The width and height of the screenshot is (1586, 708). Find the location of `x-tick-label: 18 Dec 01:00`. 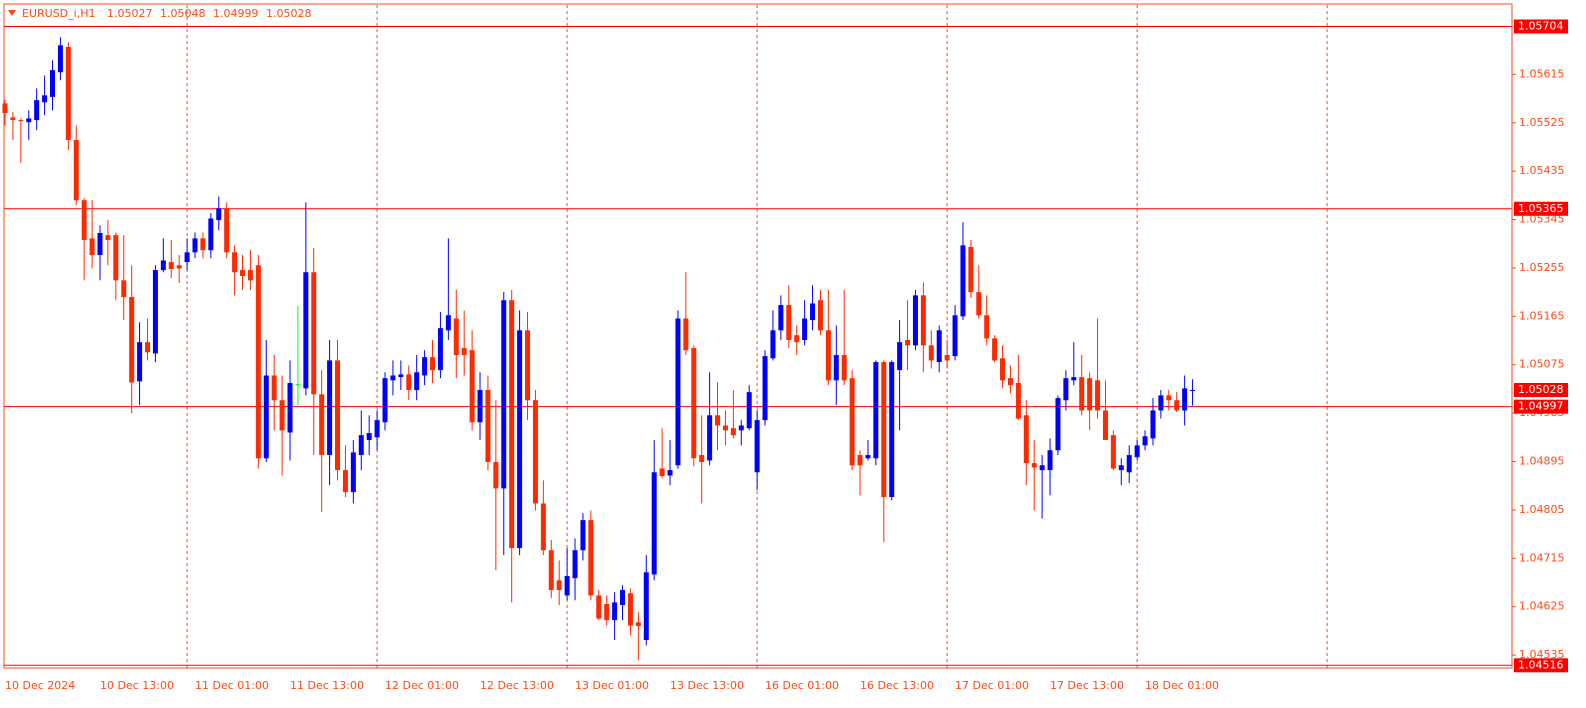

x-tick-label: 18 Dec 01:00 is located at coordinates (1182, 685).